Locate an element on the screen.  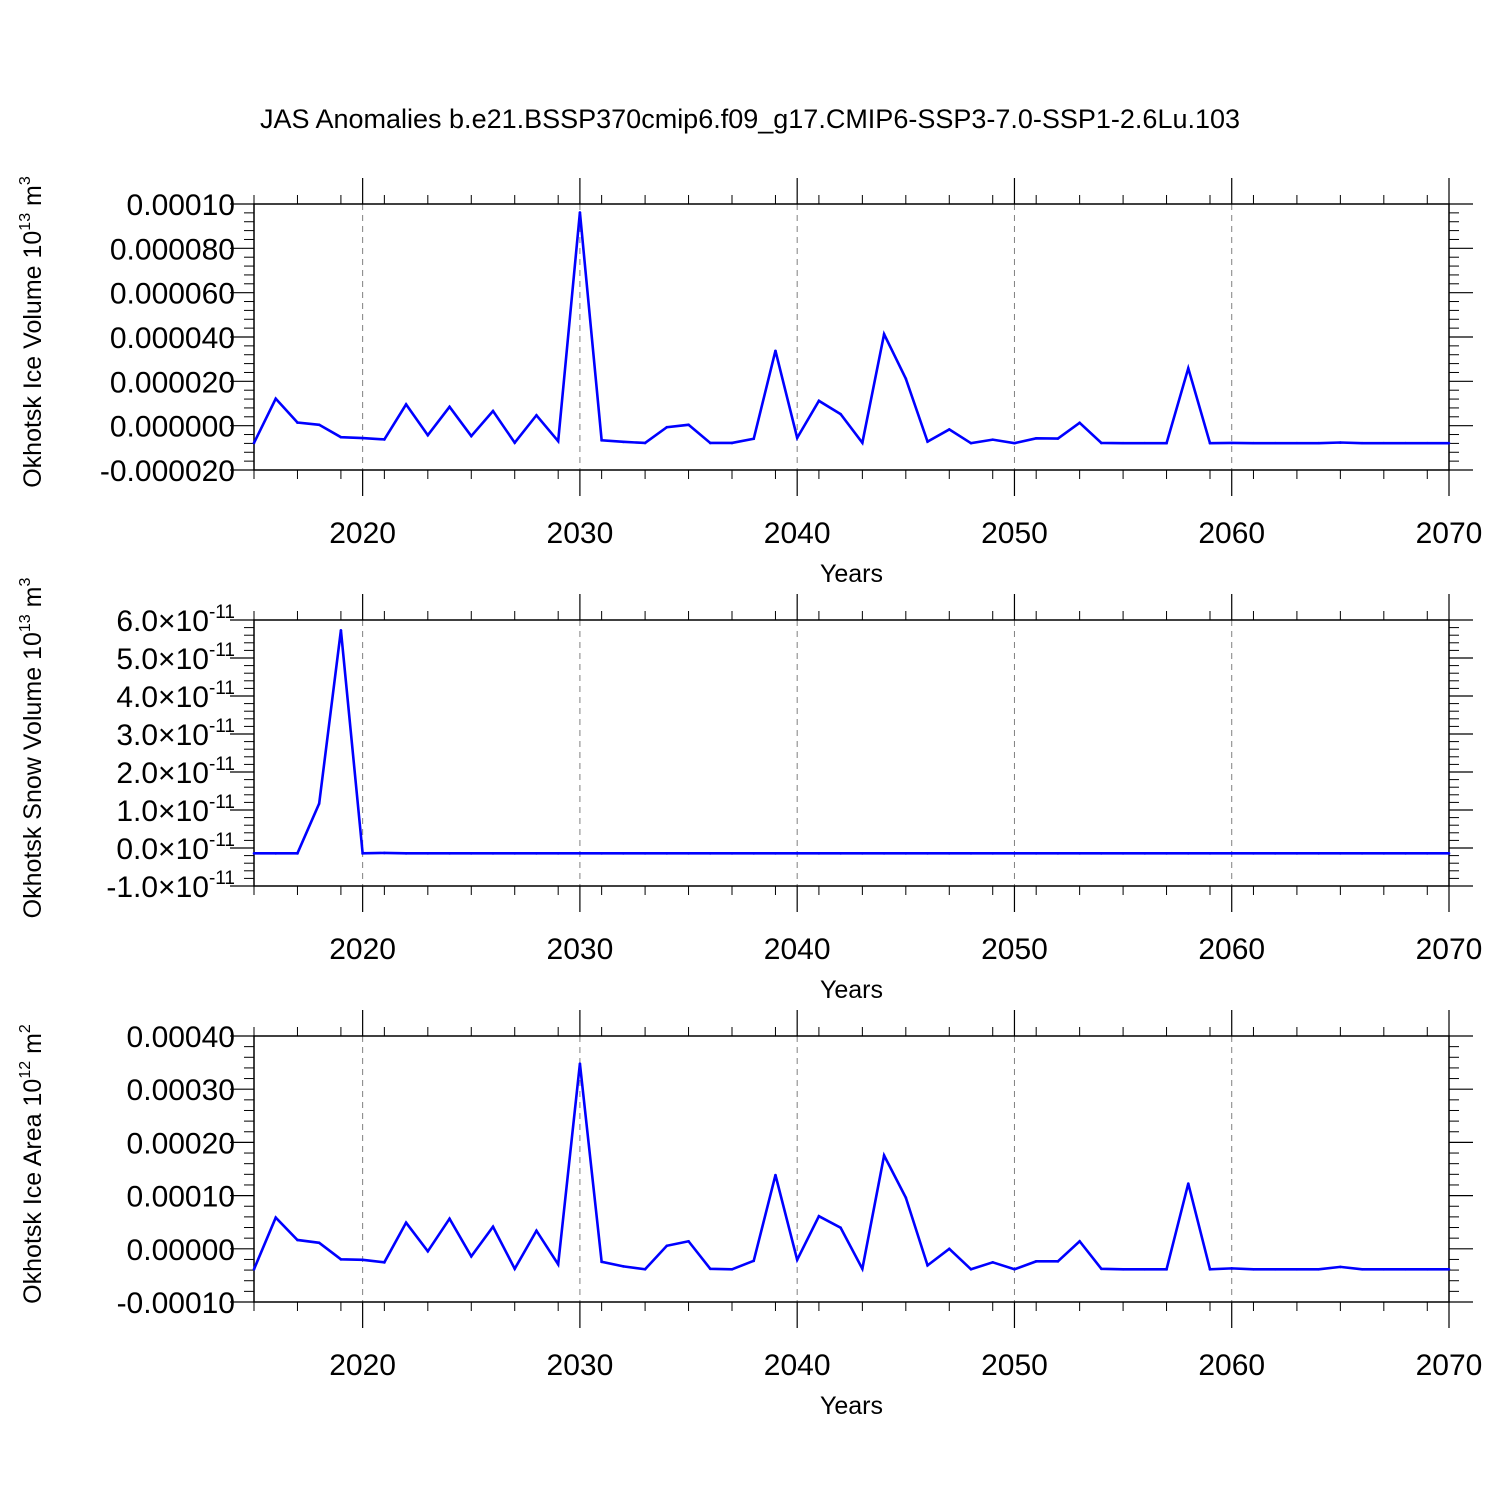
y-axis-label: Okhotsk Ice Area 1012 m2 is located at coordinates (32, 1164).